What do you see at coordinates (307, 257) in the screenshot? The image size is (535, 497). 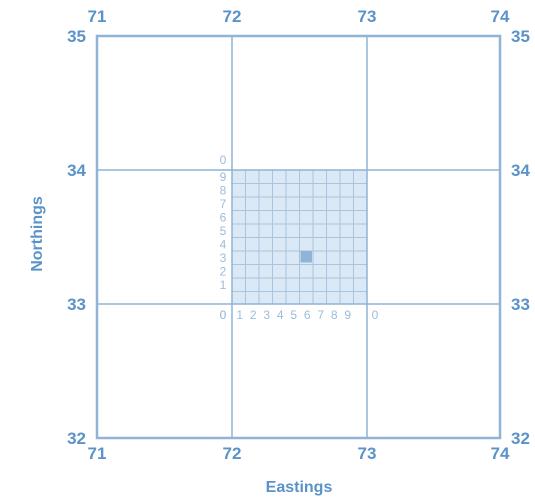 I see `highlighted-cell` at bounding box center [307, 257].